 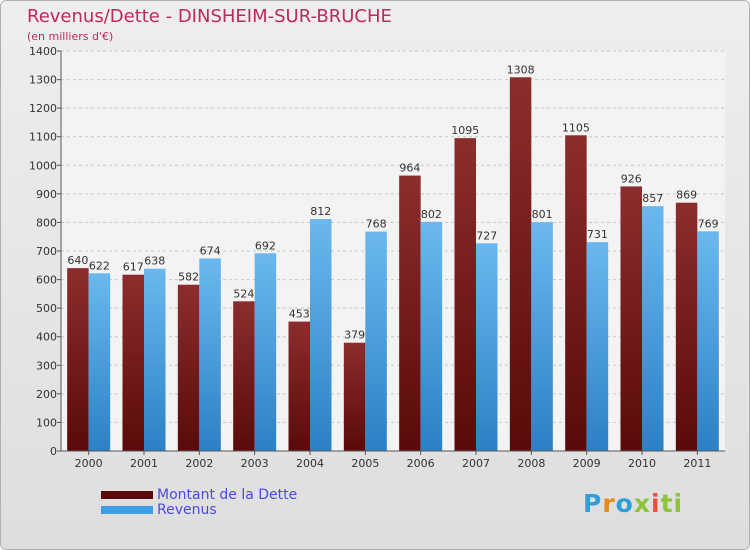 I want to click on y-tick-label: 300, so click(x=46, y=365).